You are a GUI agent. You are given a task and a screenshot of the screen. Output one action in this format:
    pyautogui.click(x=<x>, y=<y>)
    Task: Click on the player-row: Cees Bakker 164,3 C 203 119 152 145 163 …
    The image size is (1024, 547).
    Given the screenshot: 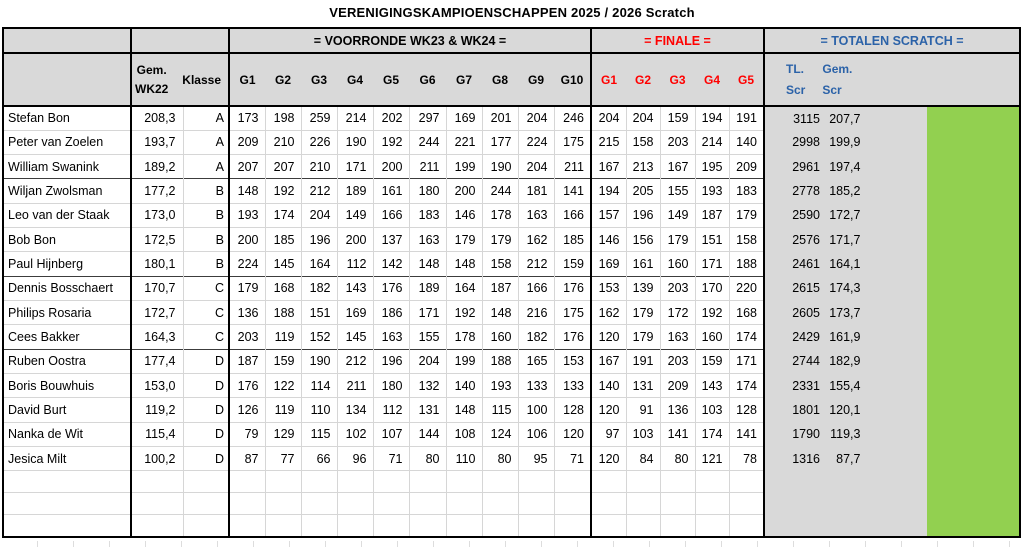 What is the action you would take?
    pyautogui.click(x=511, y=337)
    